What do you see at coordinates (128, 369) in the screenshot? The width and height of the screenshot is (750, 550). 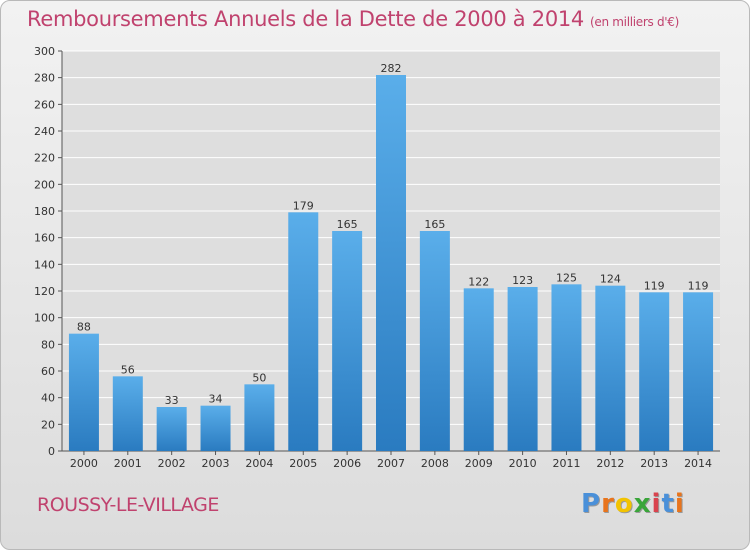 I see `bar-value-label: 56` at bounding box center [128, 369].